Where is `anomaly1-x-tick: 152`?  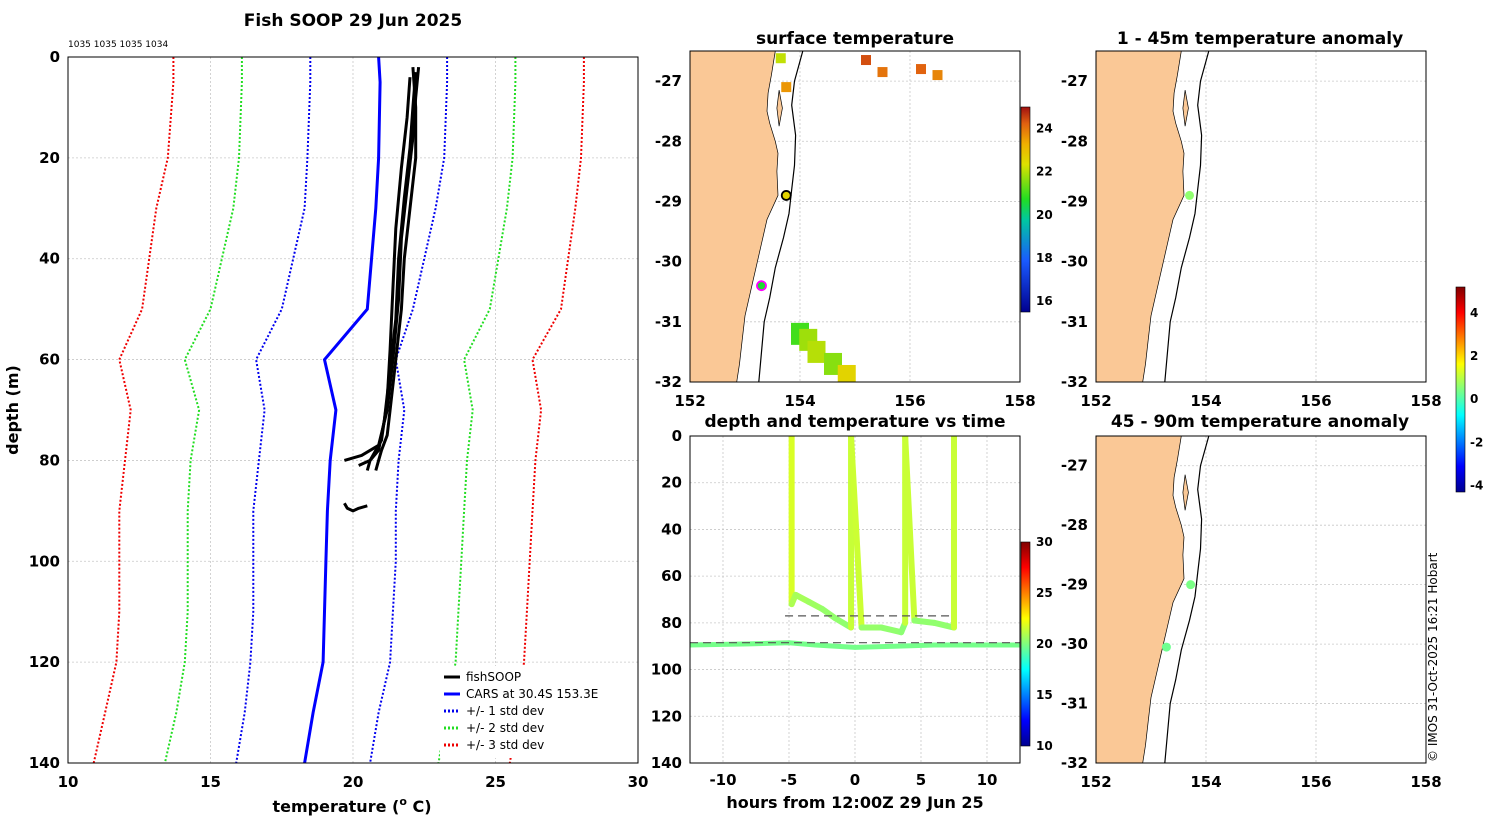 anomaly1-x-tick: 152 is located at coordinates (1095, 401).